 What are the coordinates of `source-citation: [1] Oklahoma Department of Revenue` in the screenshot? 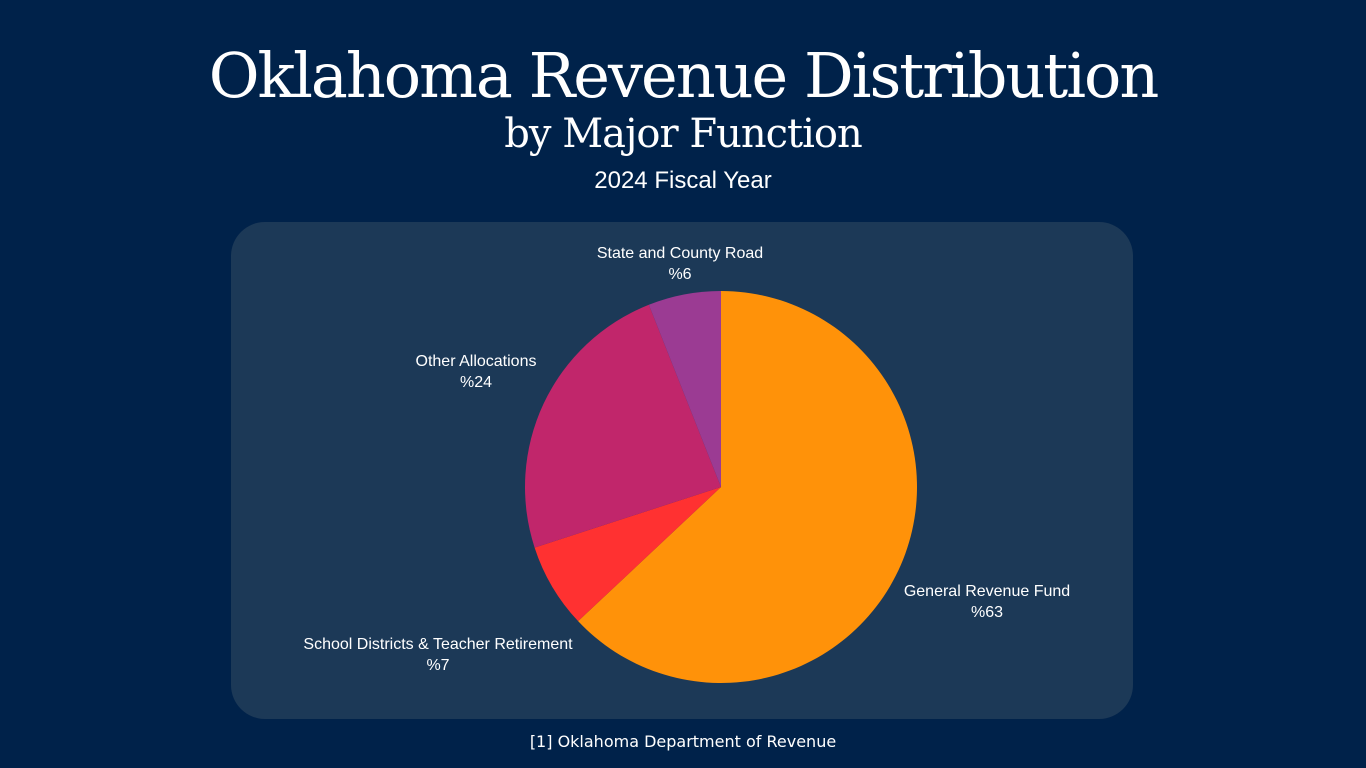 It's located at (683, 741).